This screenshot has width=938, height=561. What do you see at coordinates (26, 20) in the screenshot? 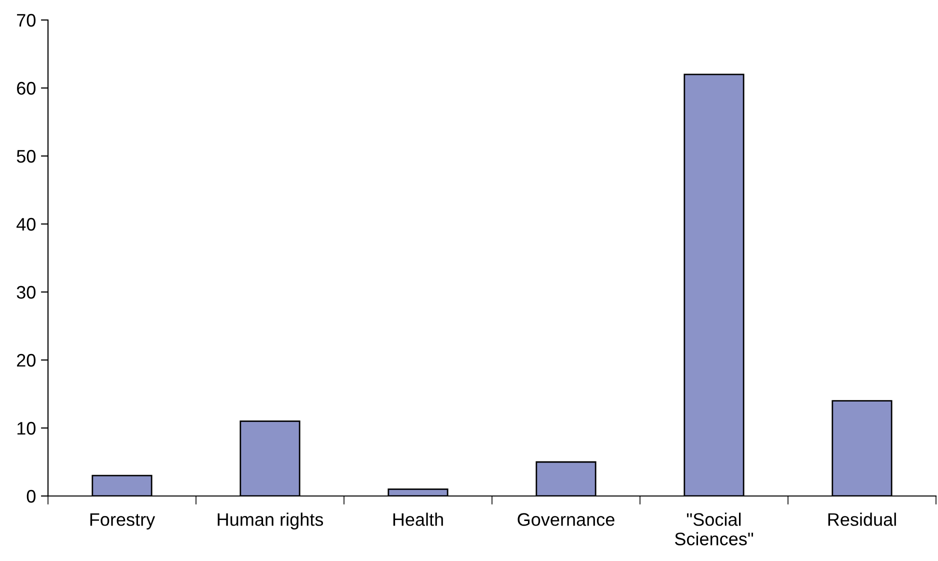
I see `y-tick-label: 70` at bounding box center [26, 20].